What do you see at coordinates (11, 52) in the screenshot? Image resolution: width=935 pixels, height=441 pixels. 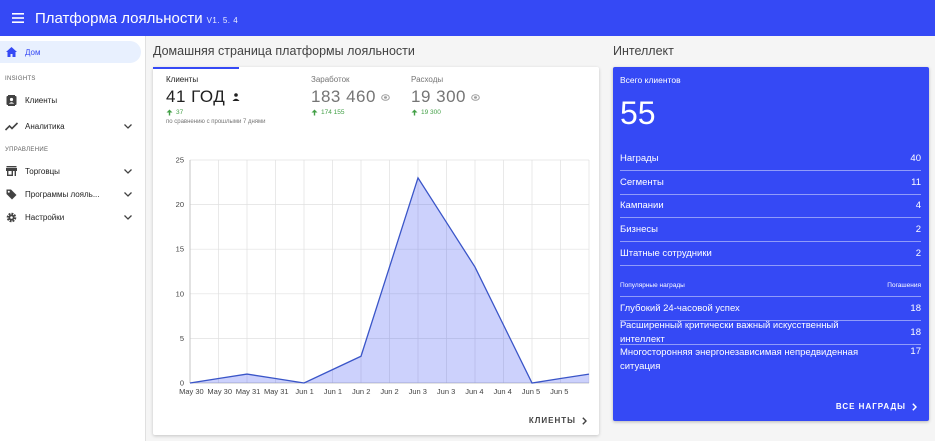 I see `home-icon` at bounding box center [11, 52].